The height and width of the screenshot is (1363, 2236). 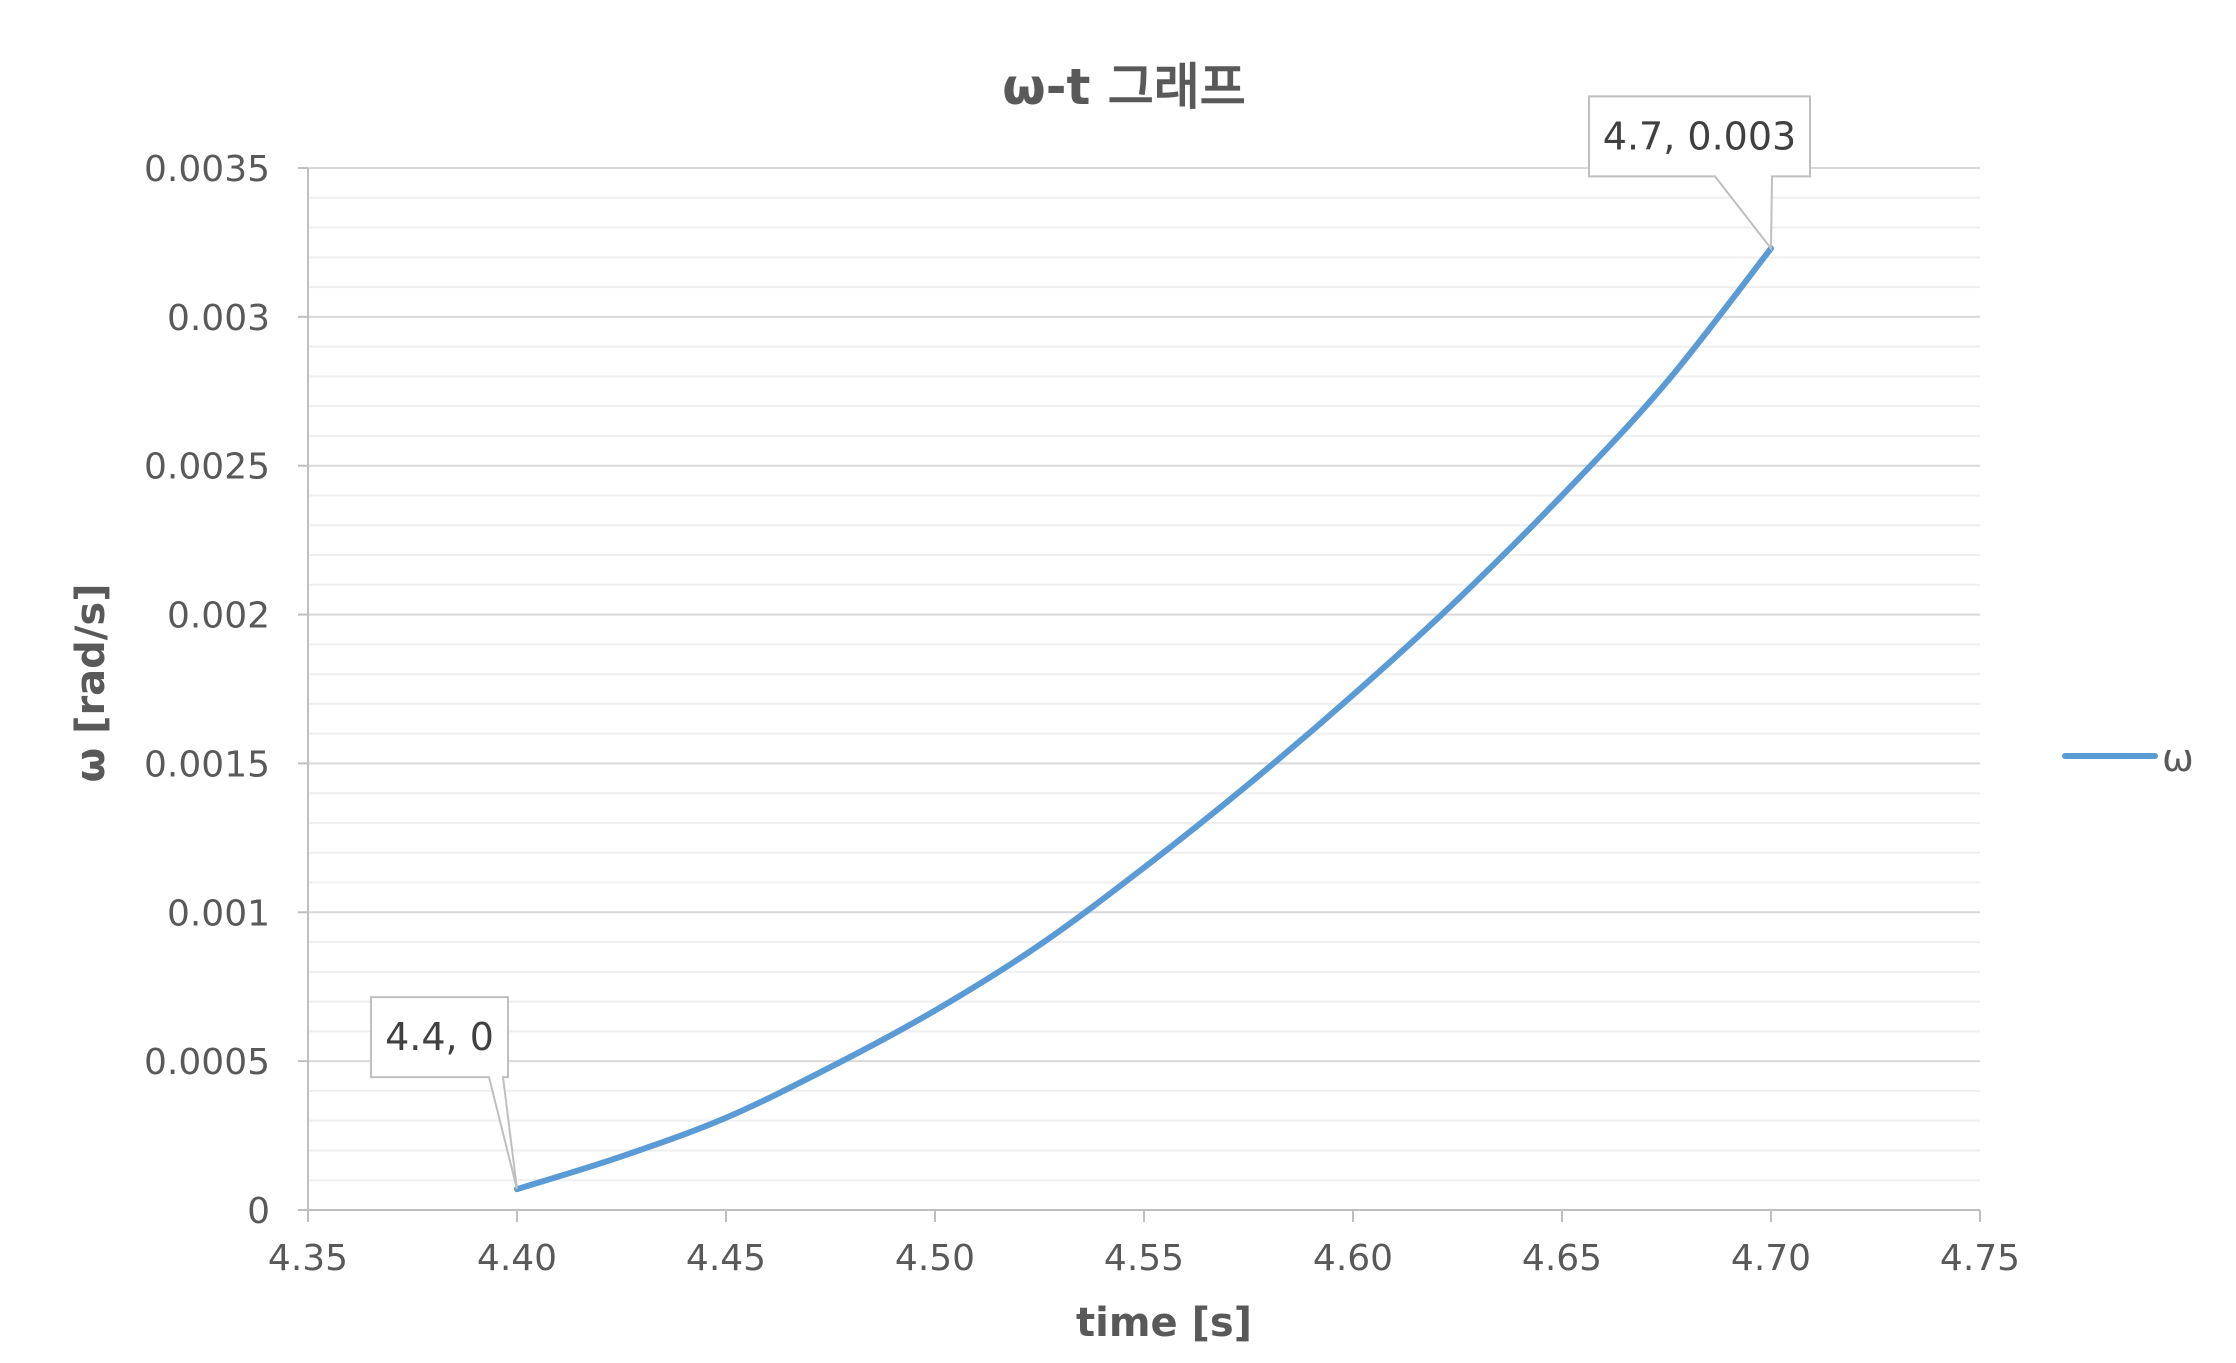 I want to click on y-tick-label: 0, so click(x=258, y=1211).